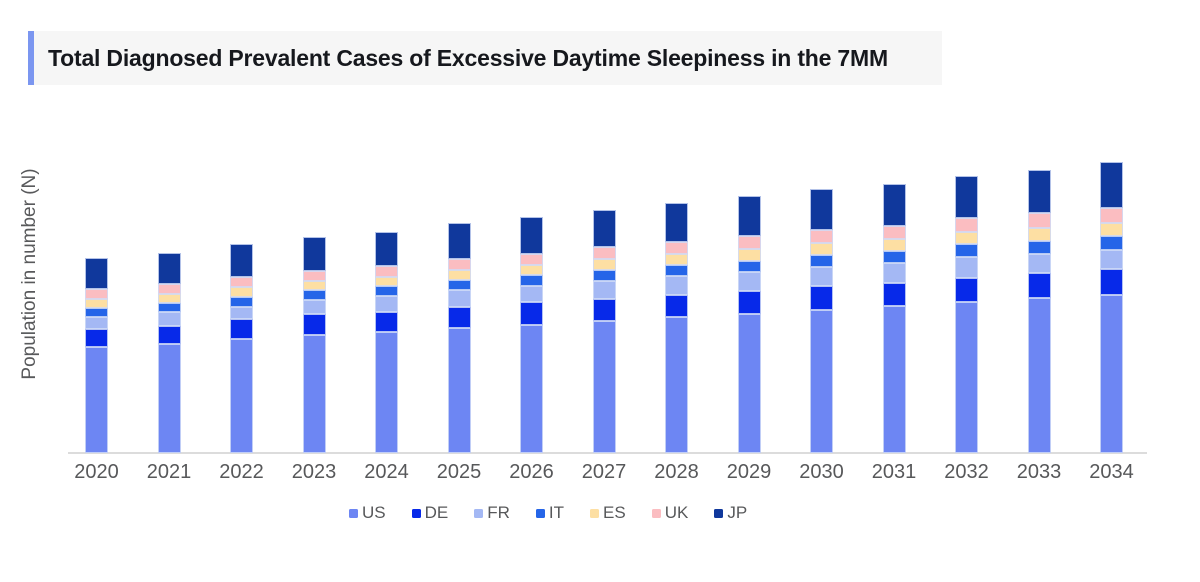 The image size is (1200, 582). Describe the element at coordinates (459, 264) in the screenshot. I see `bar-segment-uk-2025` at that location.